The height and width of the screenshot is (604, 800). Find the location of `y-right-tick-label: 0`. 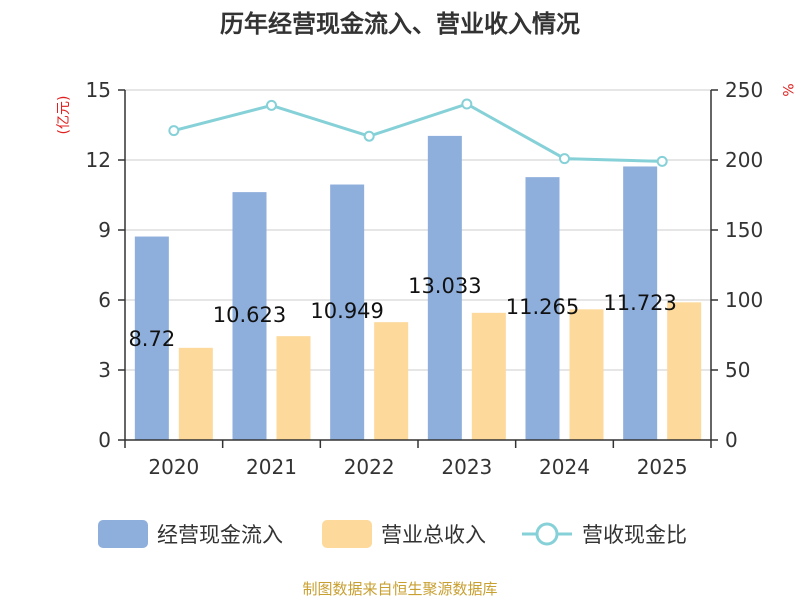

y-right-tick-label: 0 is located at coordinates (731, 440).